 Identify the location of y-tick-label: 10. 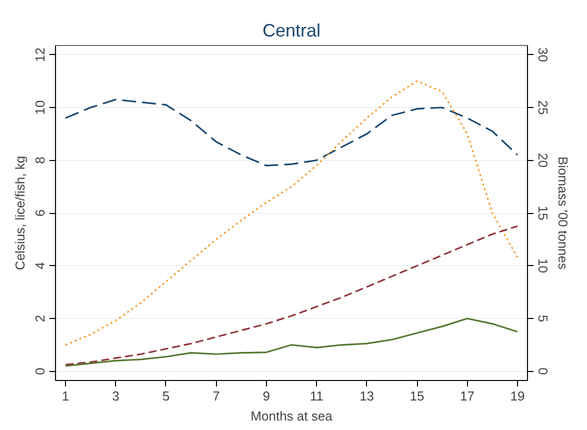
(40, 107).